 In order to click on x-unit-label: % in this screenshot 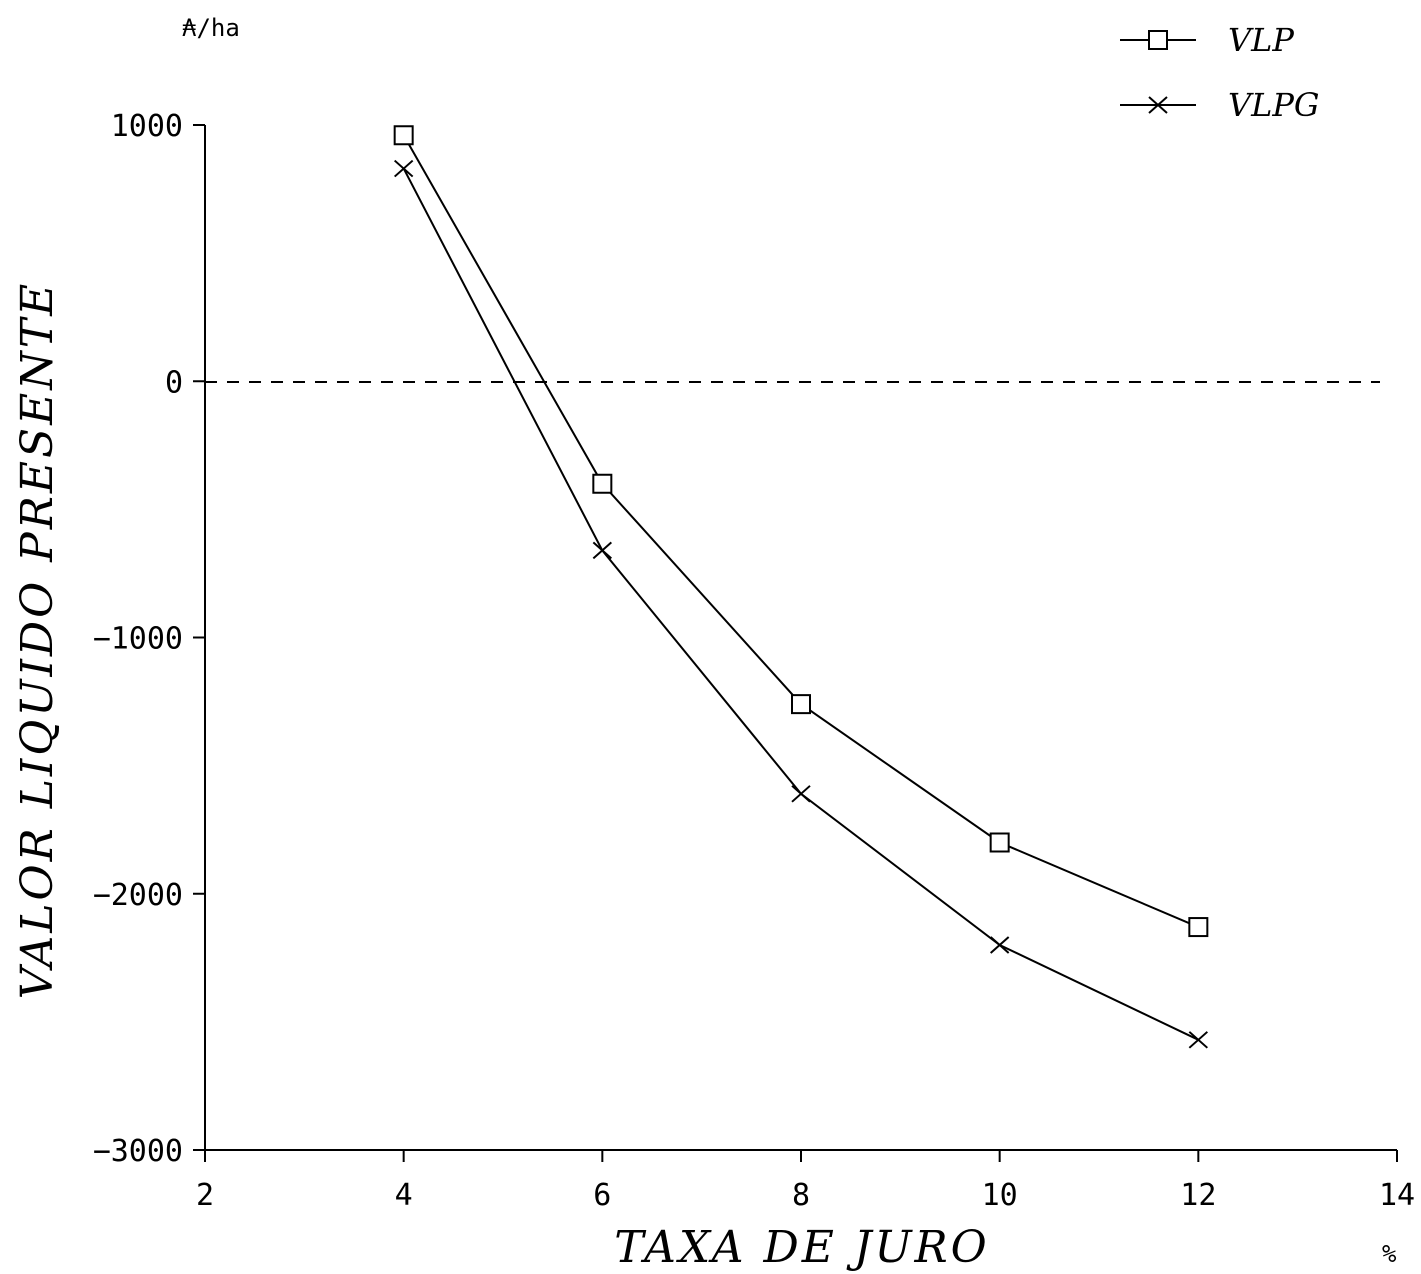, I will do `click(1389, 1254)`.